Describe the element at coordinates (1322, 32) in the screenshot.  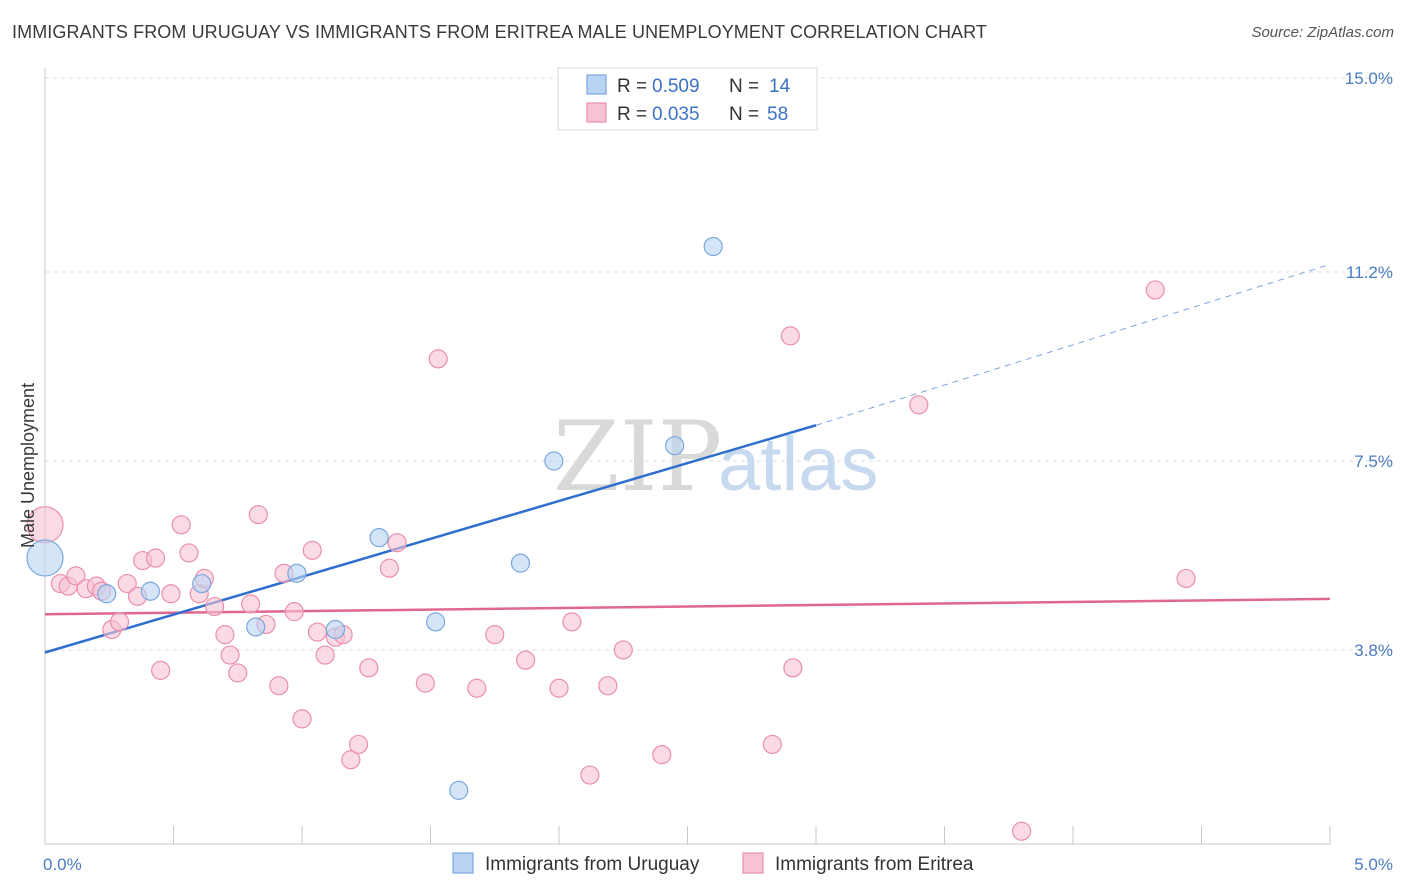
I see `source-label: Source: ZipAtlas.com` at that location.